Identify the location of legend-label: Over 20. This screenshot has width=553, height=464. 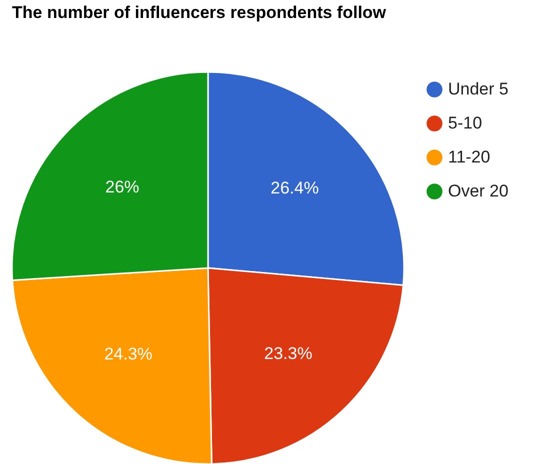
(478, 191).